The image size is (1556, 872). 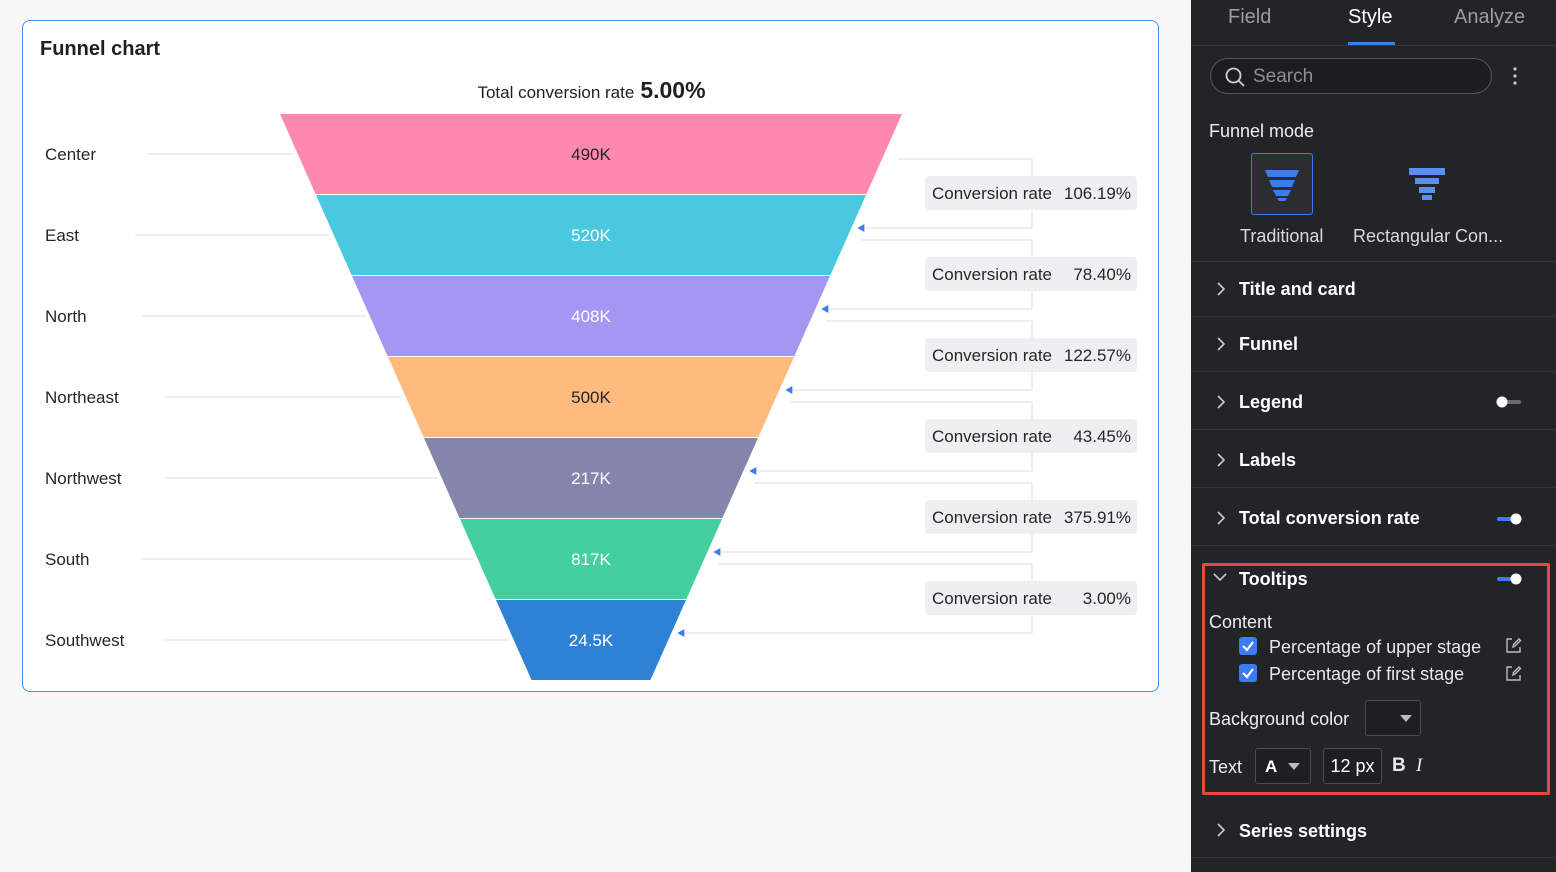 I want to click on traditional-mode-button, so click(x=1282, y=184).